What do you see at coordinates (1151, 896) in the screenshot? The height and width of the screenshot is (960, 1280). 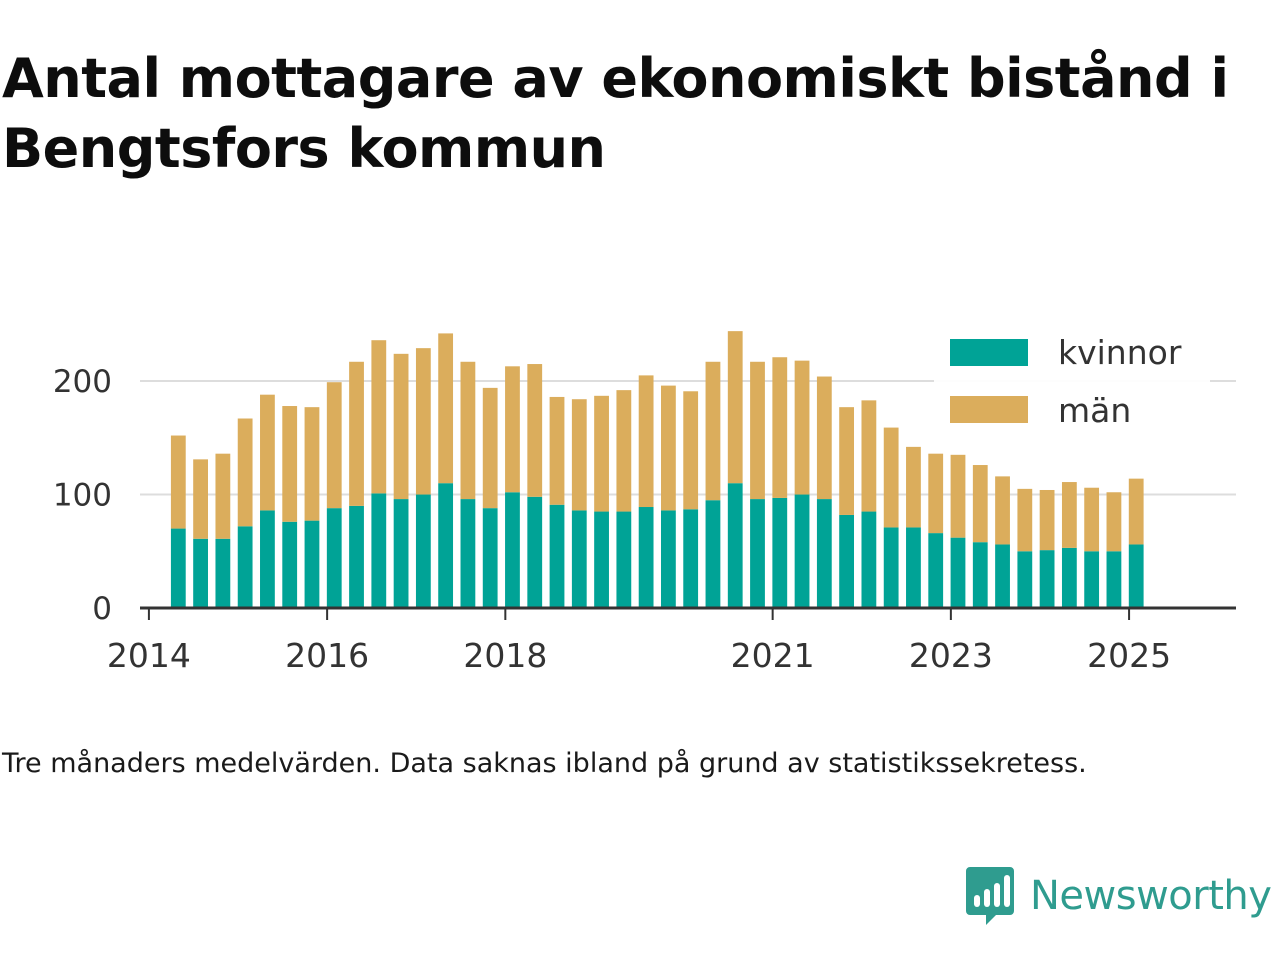 I see `brand-name: Newsworthy` at bounding box center [1151, 896].